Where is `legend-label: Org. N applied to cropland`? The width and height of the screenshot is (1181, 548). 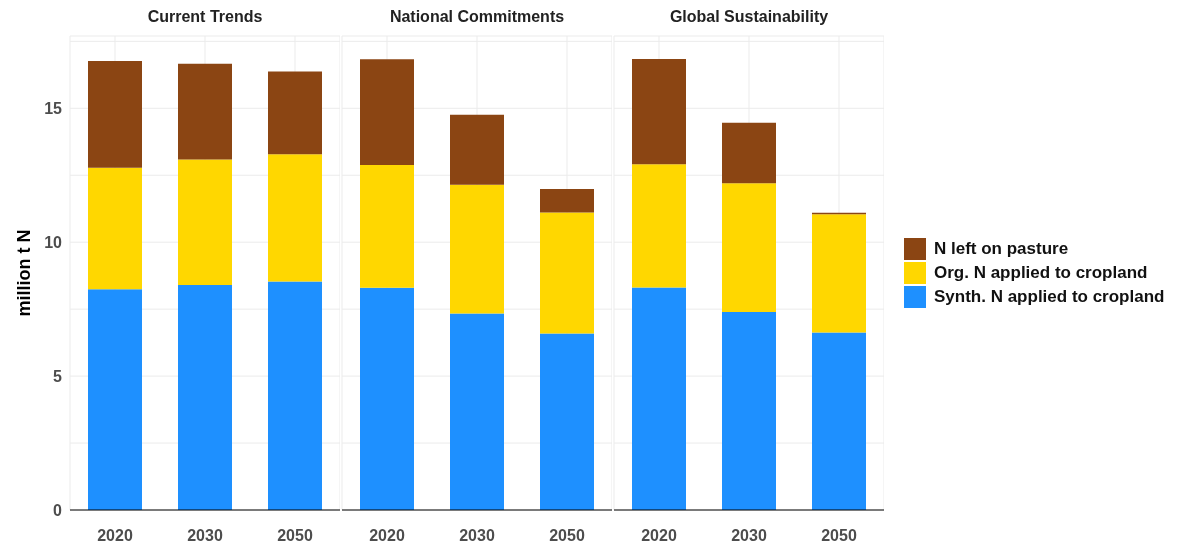
legend-label: Org. N applied to cropland is located at coordinates (1041, 273).